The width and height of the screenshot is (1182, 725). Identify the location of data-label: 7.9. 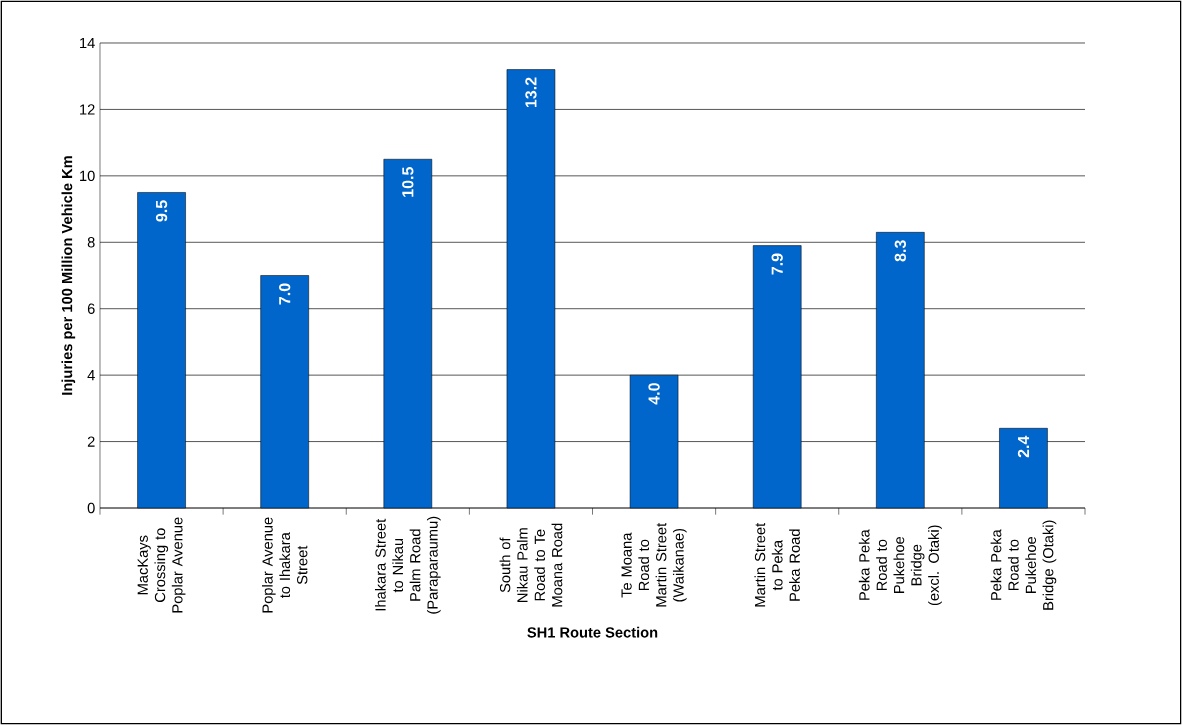
(777, 264).